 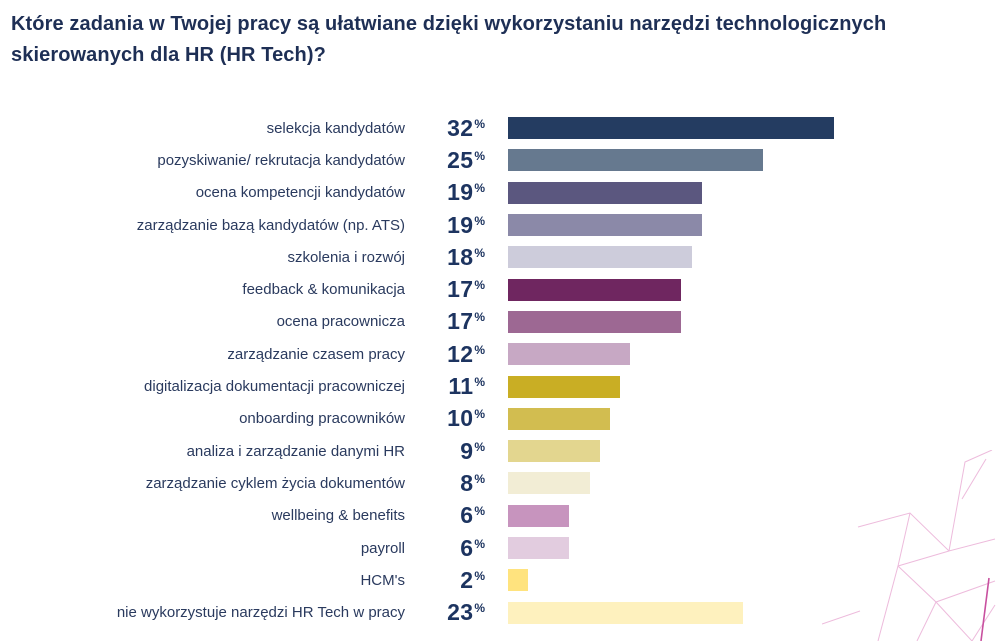 What do you see at coordinates (448, 128) in the screenshot?
I see `value-label: 32%` at bounding box center [448, 128].